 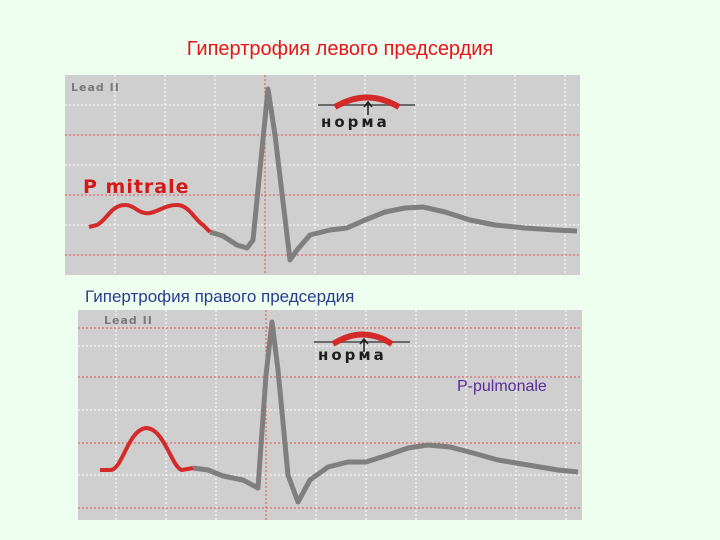 What do you see at coordinates (340, 49) in the screenshot?
I see `page-title: Гипертрофия левого предсердия` at bounding box center [340, 49].